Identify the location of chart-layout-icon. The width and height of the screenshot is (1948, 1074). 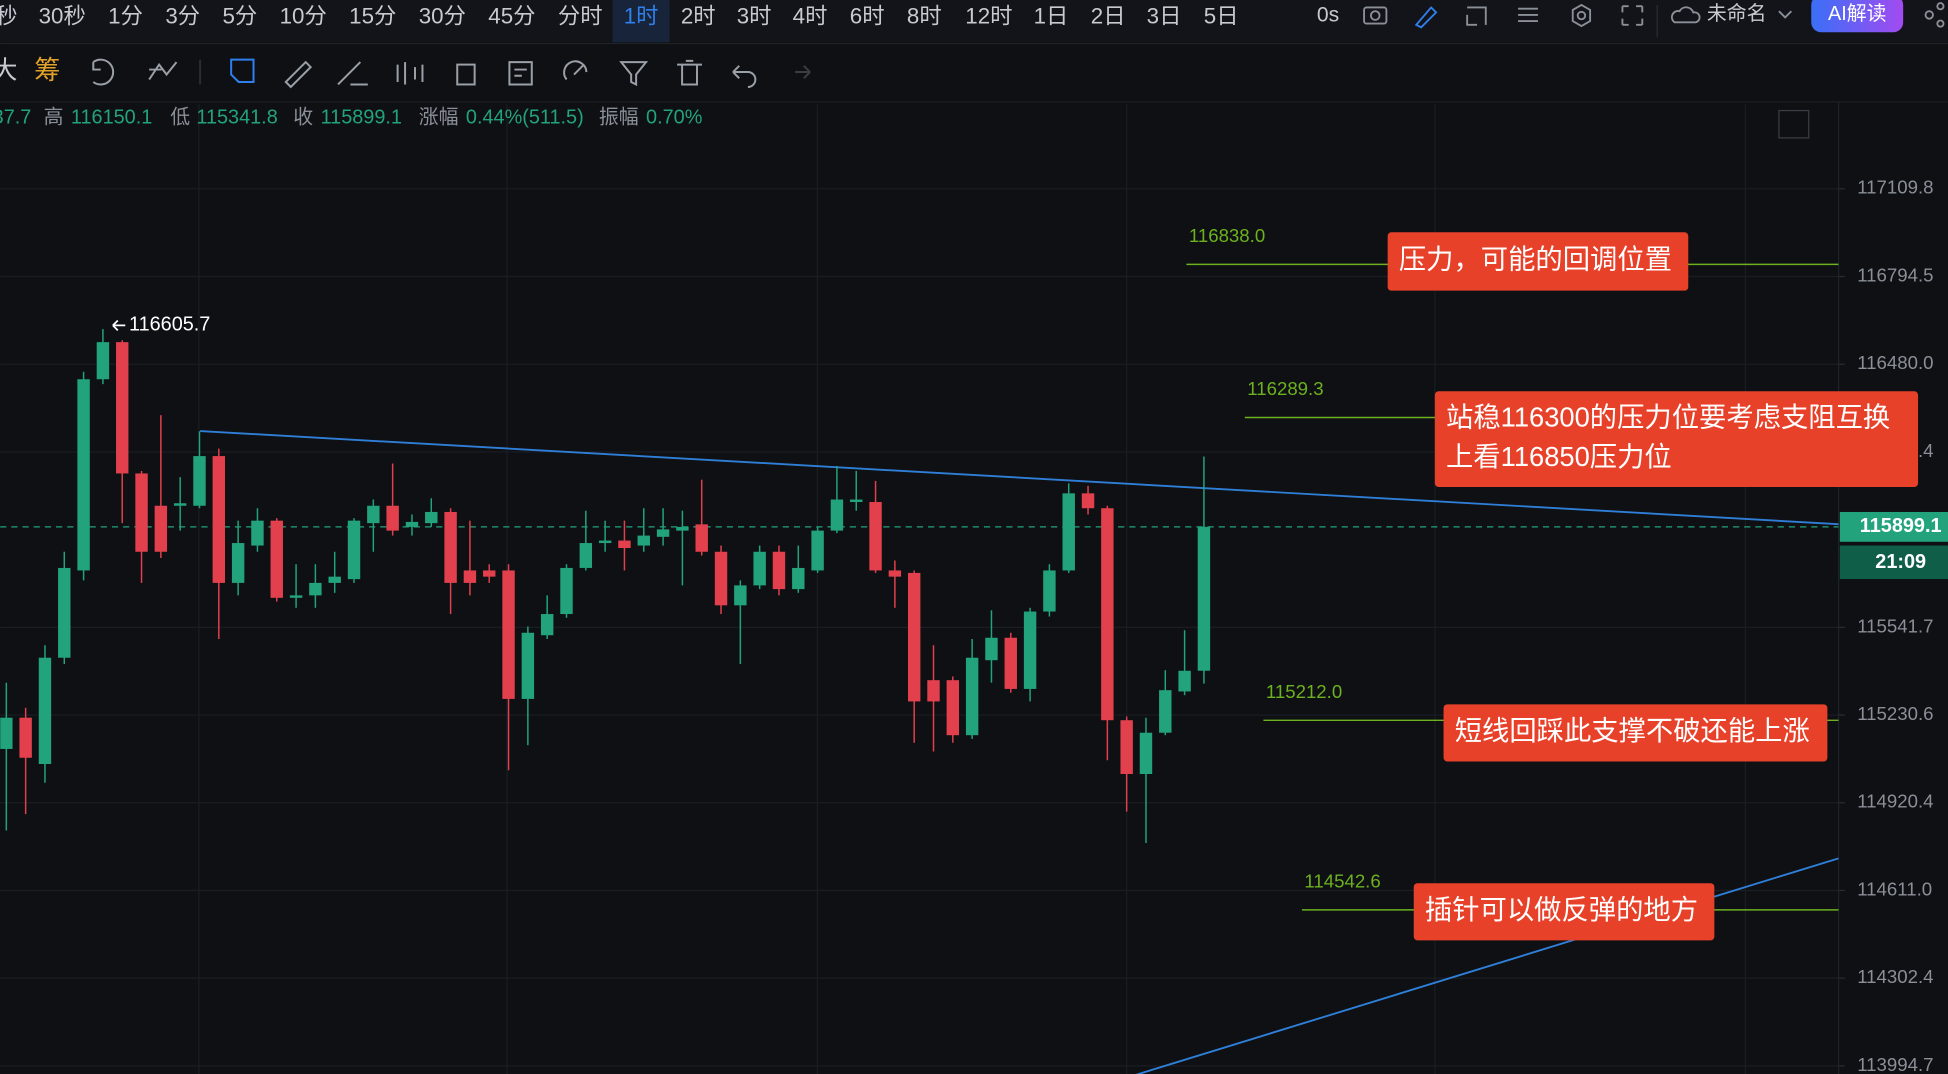
(1794, 124).